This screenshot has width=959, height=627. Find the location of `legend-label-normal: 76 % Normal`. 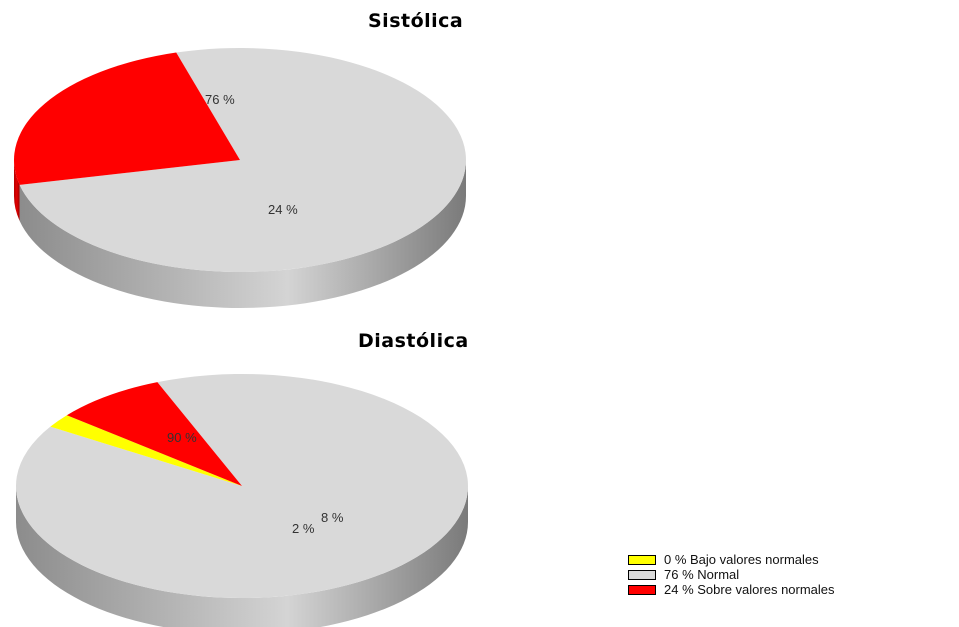

legend-label-normal: 76 % Normal is located at coordinates (702, 574).